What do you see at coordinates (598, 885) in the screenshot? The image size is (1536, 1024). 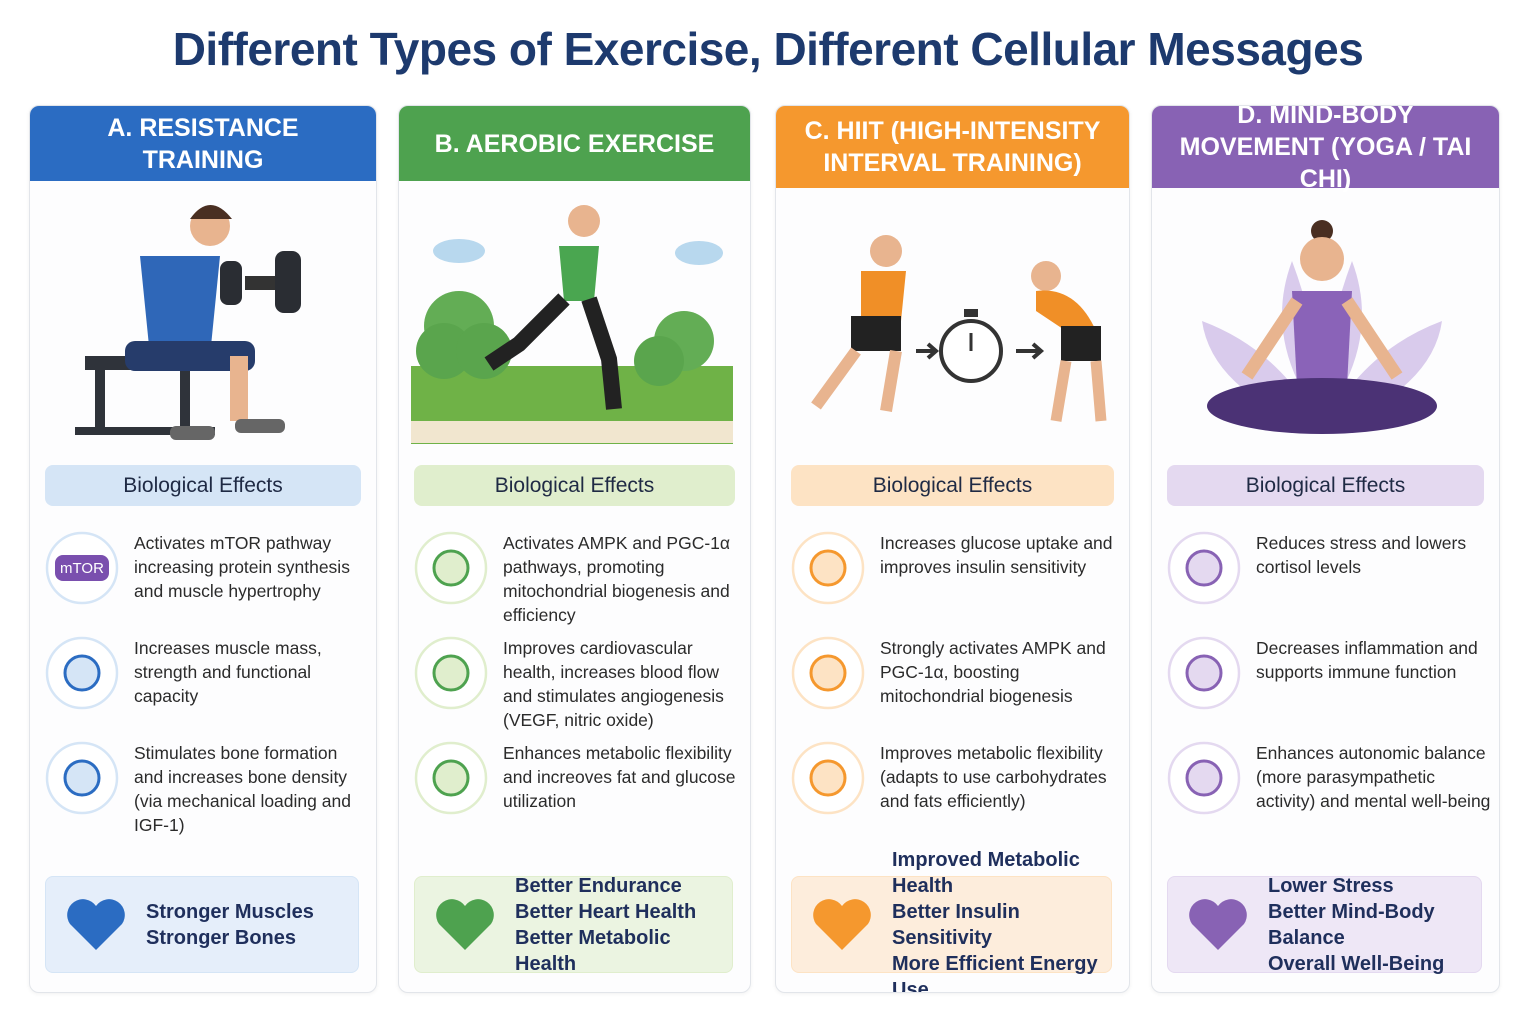 I see `outcome: Better Endurance` at bounding box center [598, 885].